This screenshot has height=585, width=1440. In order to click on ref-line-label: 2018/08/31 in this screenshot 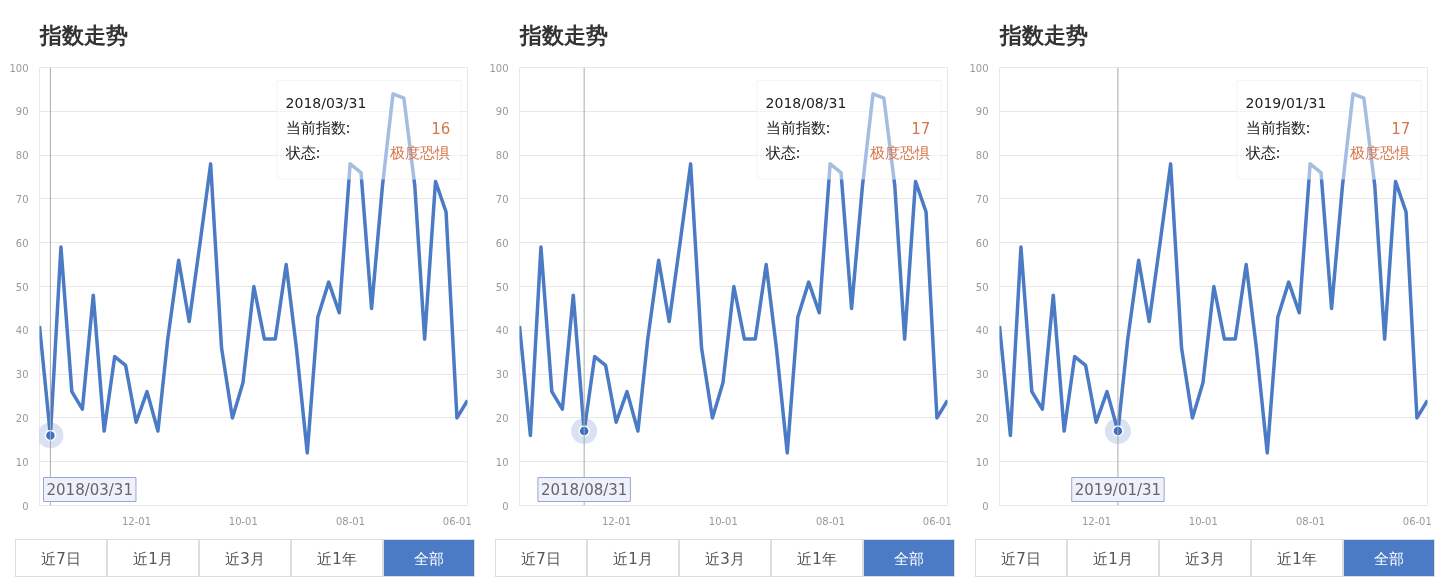, I will do `click(584, 489)`.